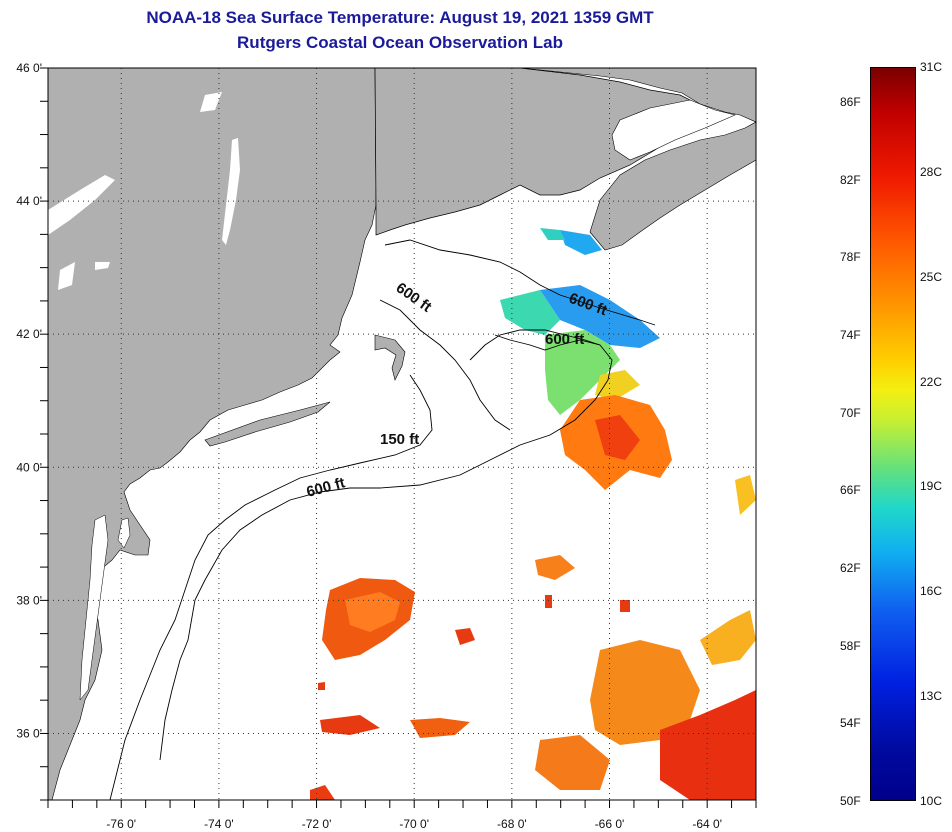 The image size is (952, 832). I want to click on chesapeake-bay, so click(94, 607).